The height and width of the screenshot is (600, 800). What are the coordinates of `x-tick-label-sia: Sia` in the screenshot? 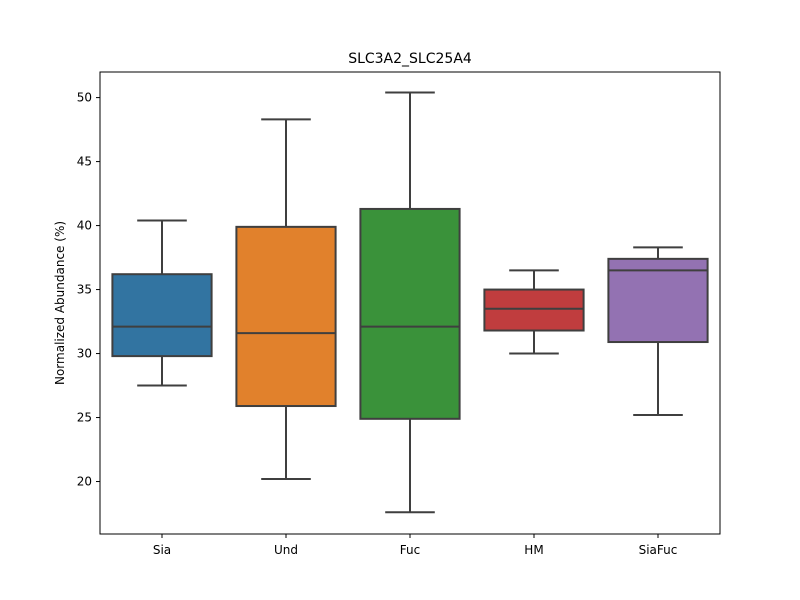 It's located at (162, 550).